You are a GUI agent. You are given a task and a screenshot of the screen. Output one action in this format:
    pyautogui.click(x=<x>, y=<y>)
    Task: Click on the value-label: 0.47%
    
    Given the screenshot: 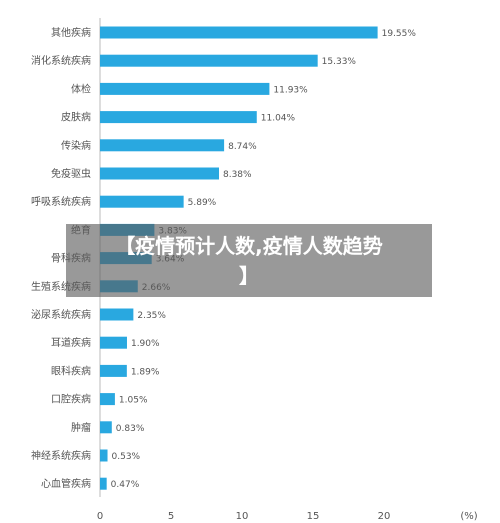 What is the action you would take?
    pyautogui.click(x=125, y=485)
    